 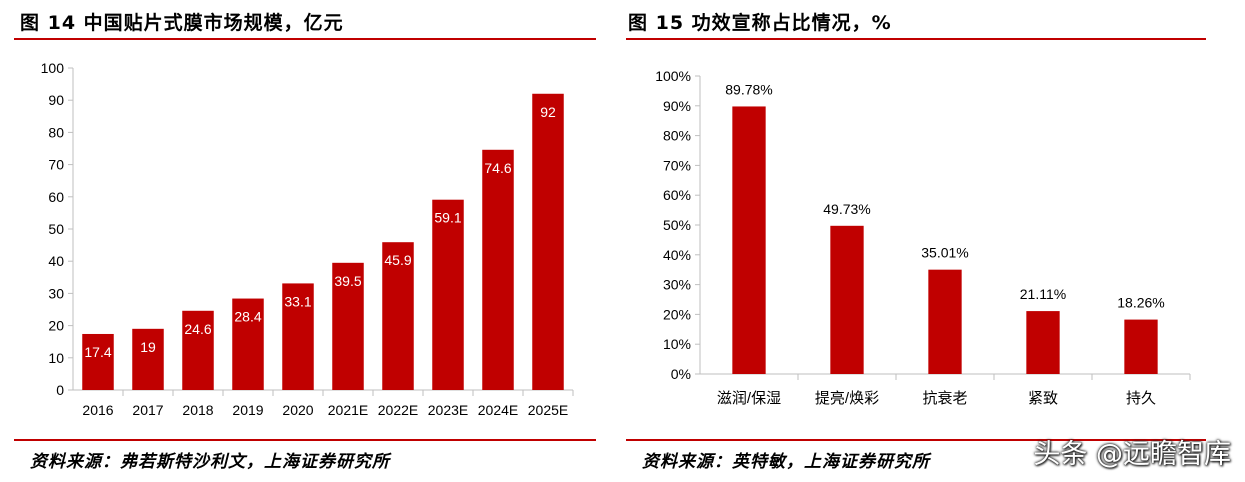 What do you see at coordinates (56, 358) in the screenshot?
I see `left-chart-y-tick-label: 10` at bounding box center [56, 358].